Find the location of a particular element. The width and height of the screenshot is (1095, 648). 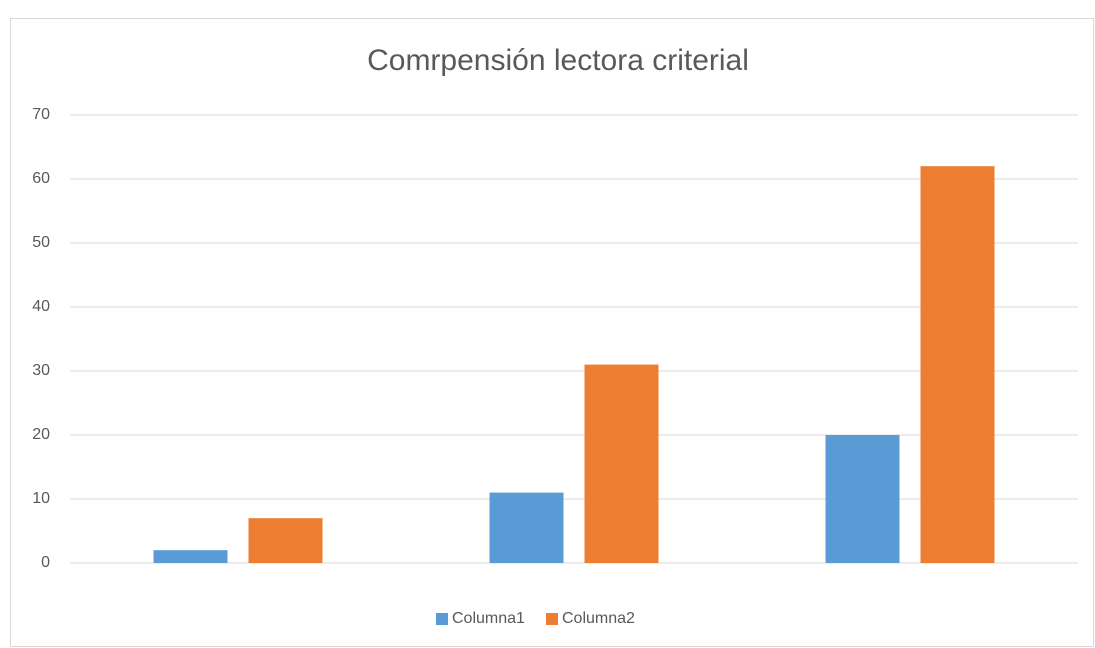

y-tick-label: 70 is located at coordinates (41, 114).